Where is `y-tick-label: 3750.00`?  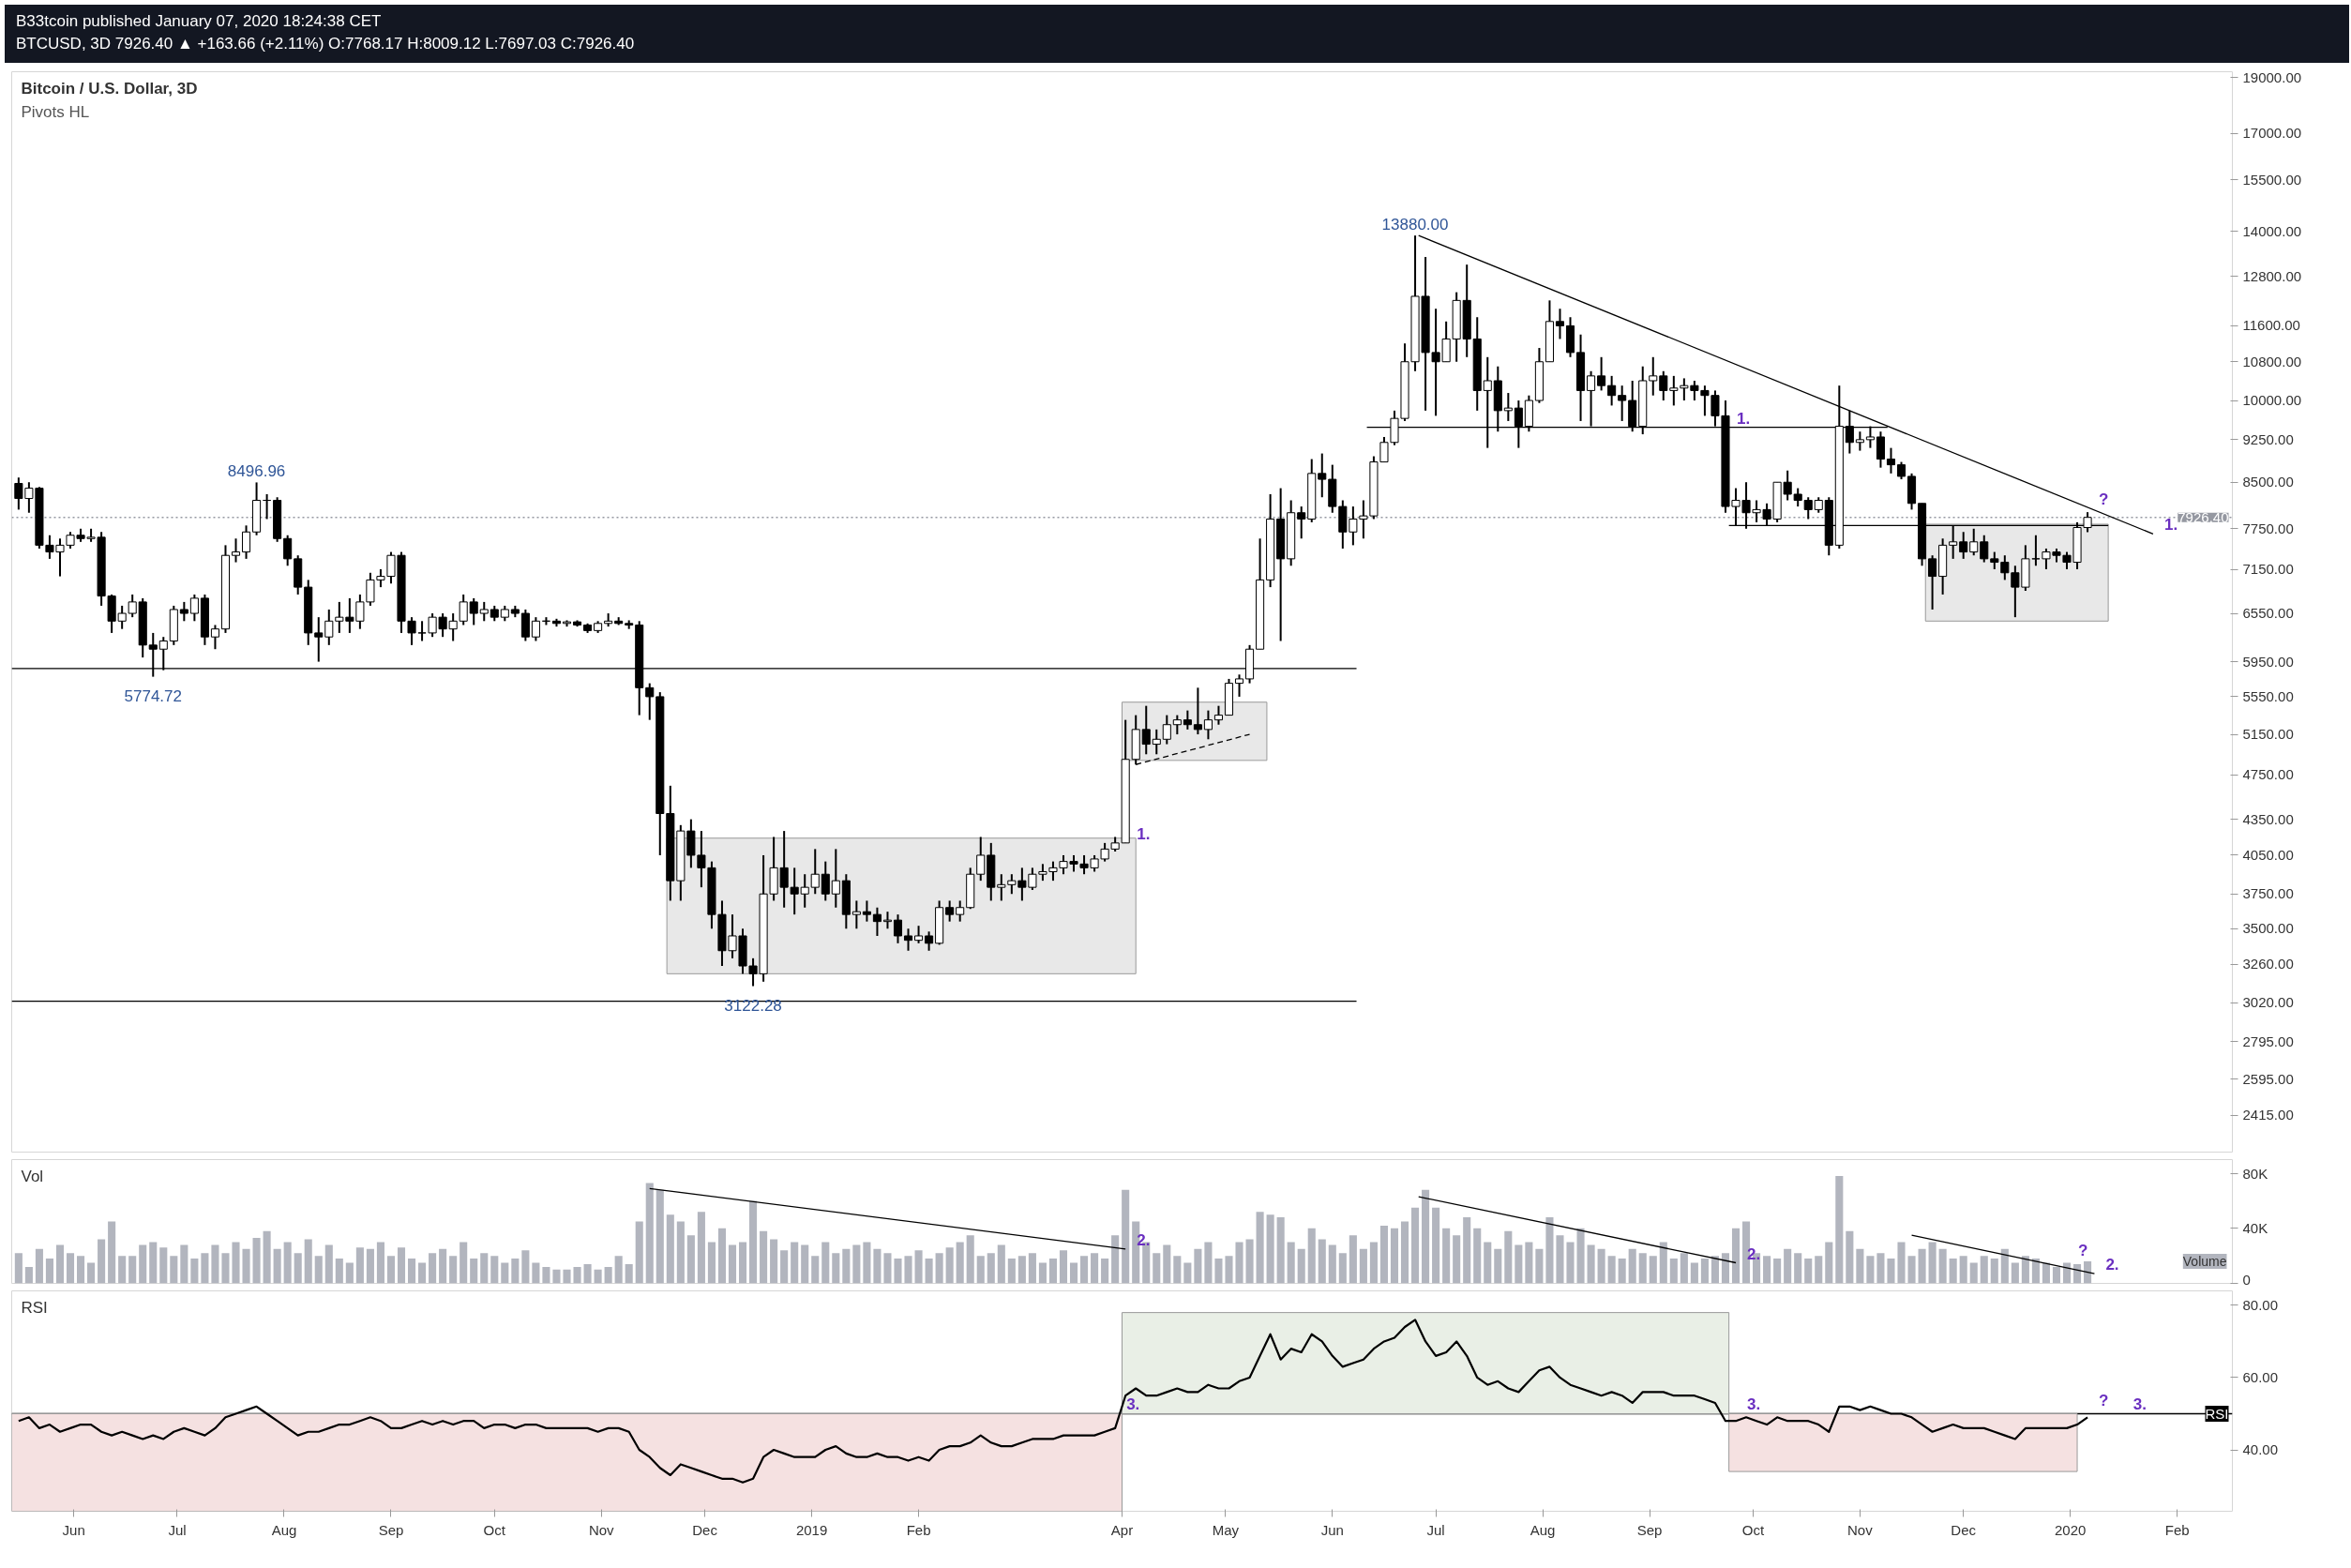 y-tick-label: 3750.00 is located at coordinates (2268, 893).